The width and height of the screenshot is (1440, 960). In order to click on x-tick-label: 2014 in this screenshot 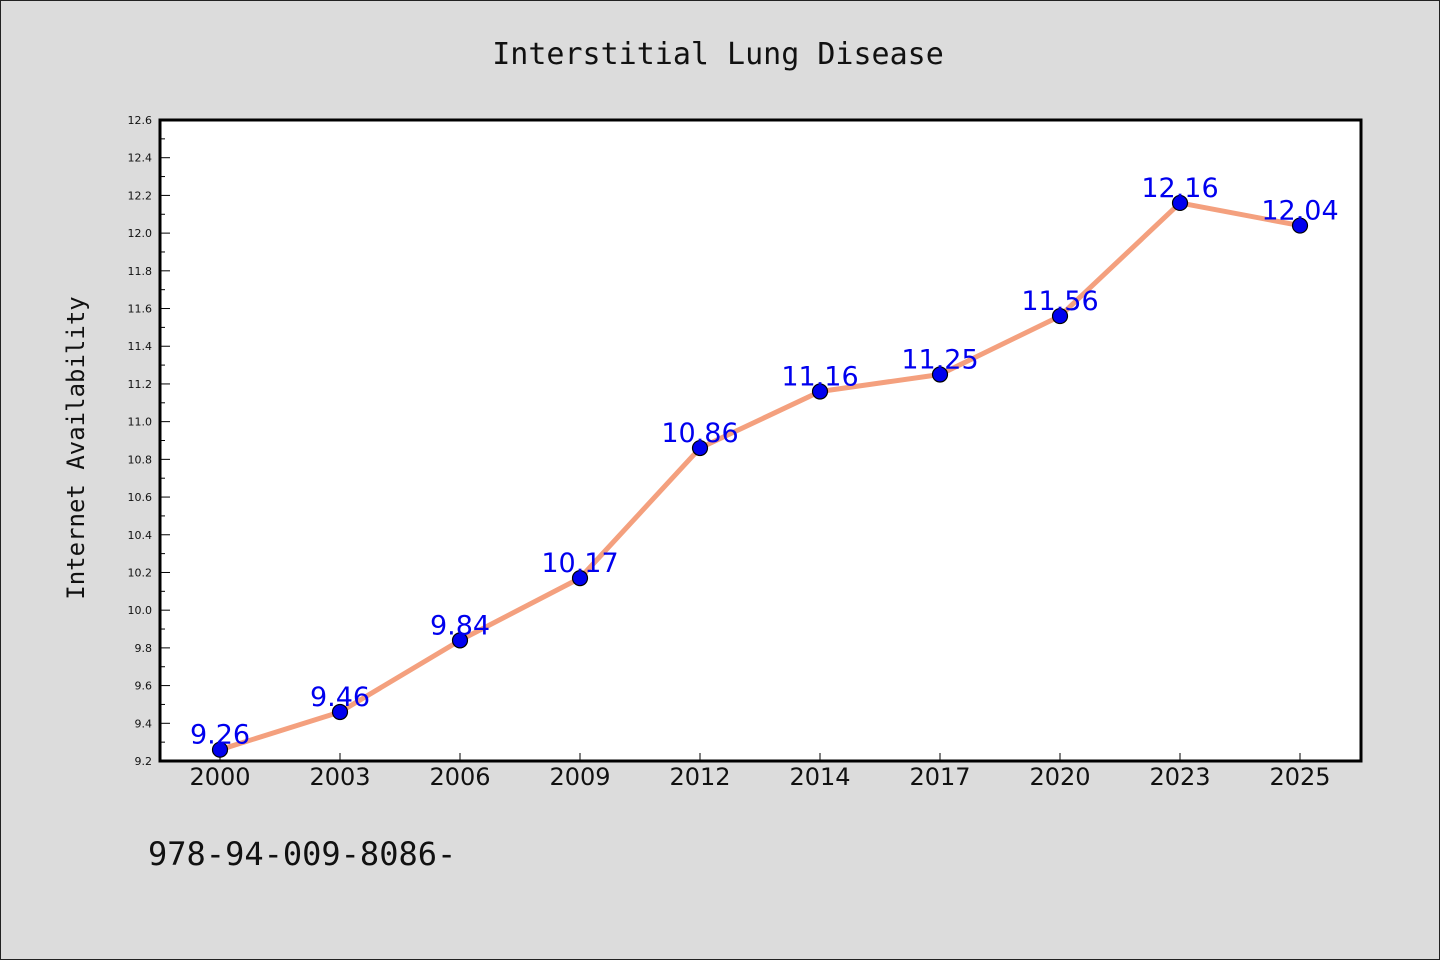, I will do `click(819, 777)`.